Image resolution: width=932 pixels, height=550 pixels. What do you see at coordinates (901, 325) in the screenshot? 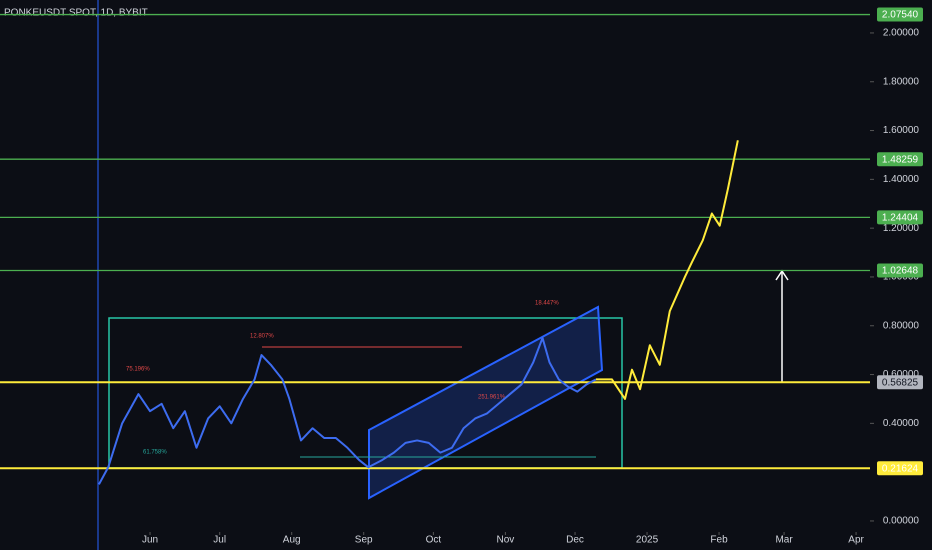
I see `y-tick-label: 0.80000` at bounding box center [901, 325].